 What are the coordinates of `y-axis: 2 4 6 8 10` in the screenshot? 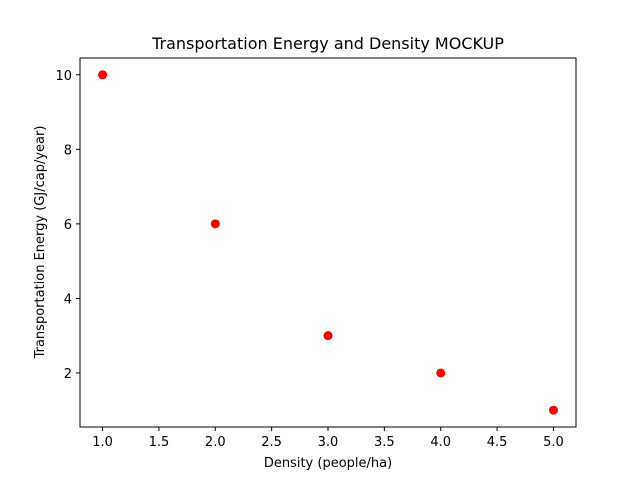 It's located at (67, 225).